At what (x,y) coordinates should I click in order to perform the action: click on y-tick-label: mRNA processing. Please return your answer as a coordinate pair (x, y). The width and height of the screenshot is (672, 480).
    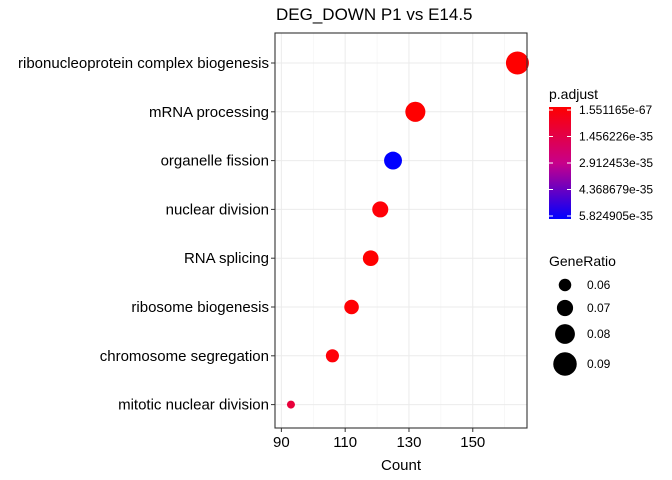
    Looking at the image, I should click on (209, 112).